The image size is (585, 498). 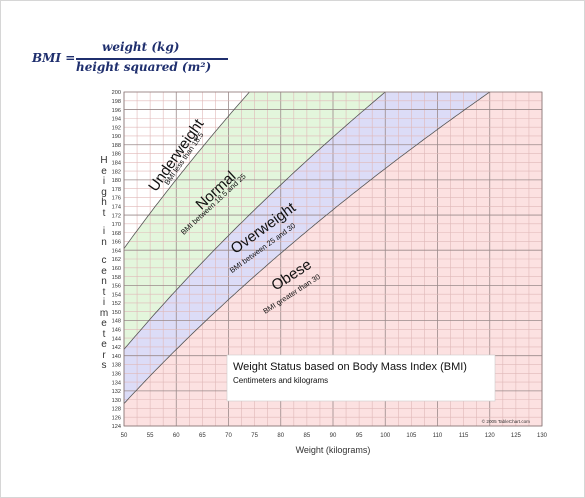 I want to click on y-tick-label: 200, so click(x=116, y=93).